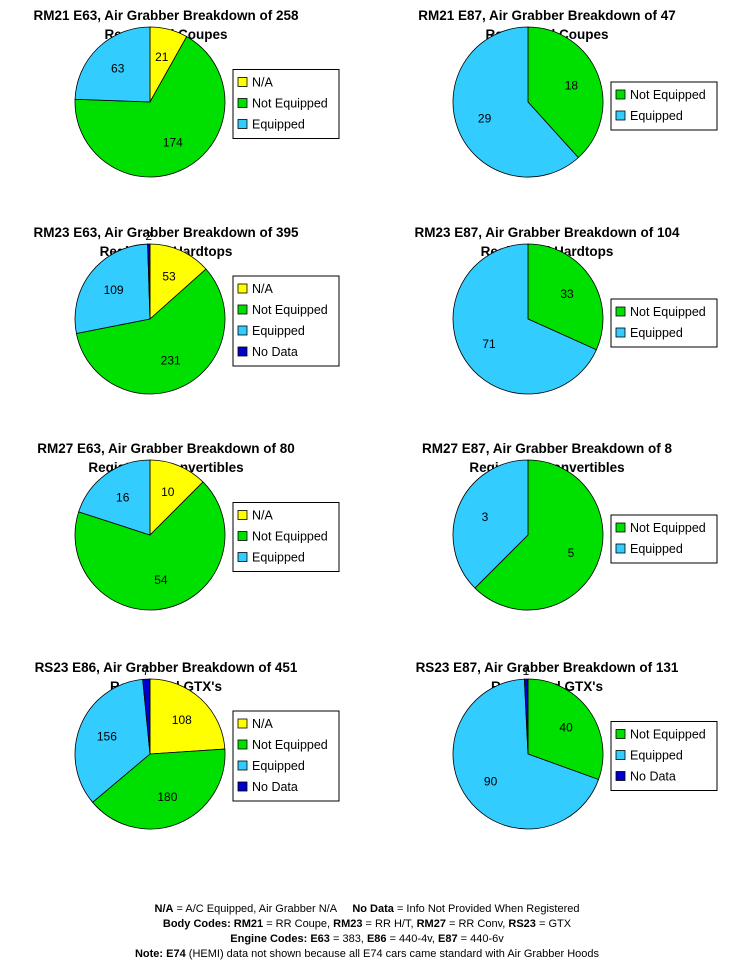 This screenshot has height=969, width=734. I want to click on slice-value-label: 109, so click(114, 290).